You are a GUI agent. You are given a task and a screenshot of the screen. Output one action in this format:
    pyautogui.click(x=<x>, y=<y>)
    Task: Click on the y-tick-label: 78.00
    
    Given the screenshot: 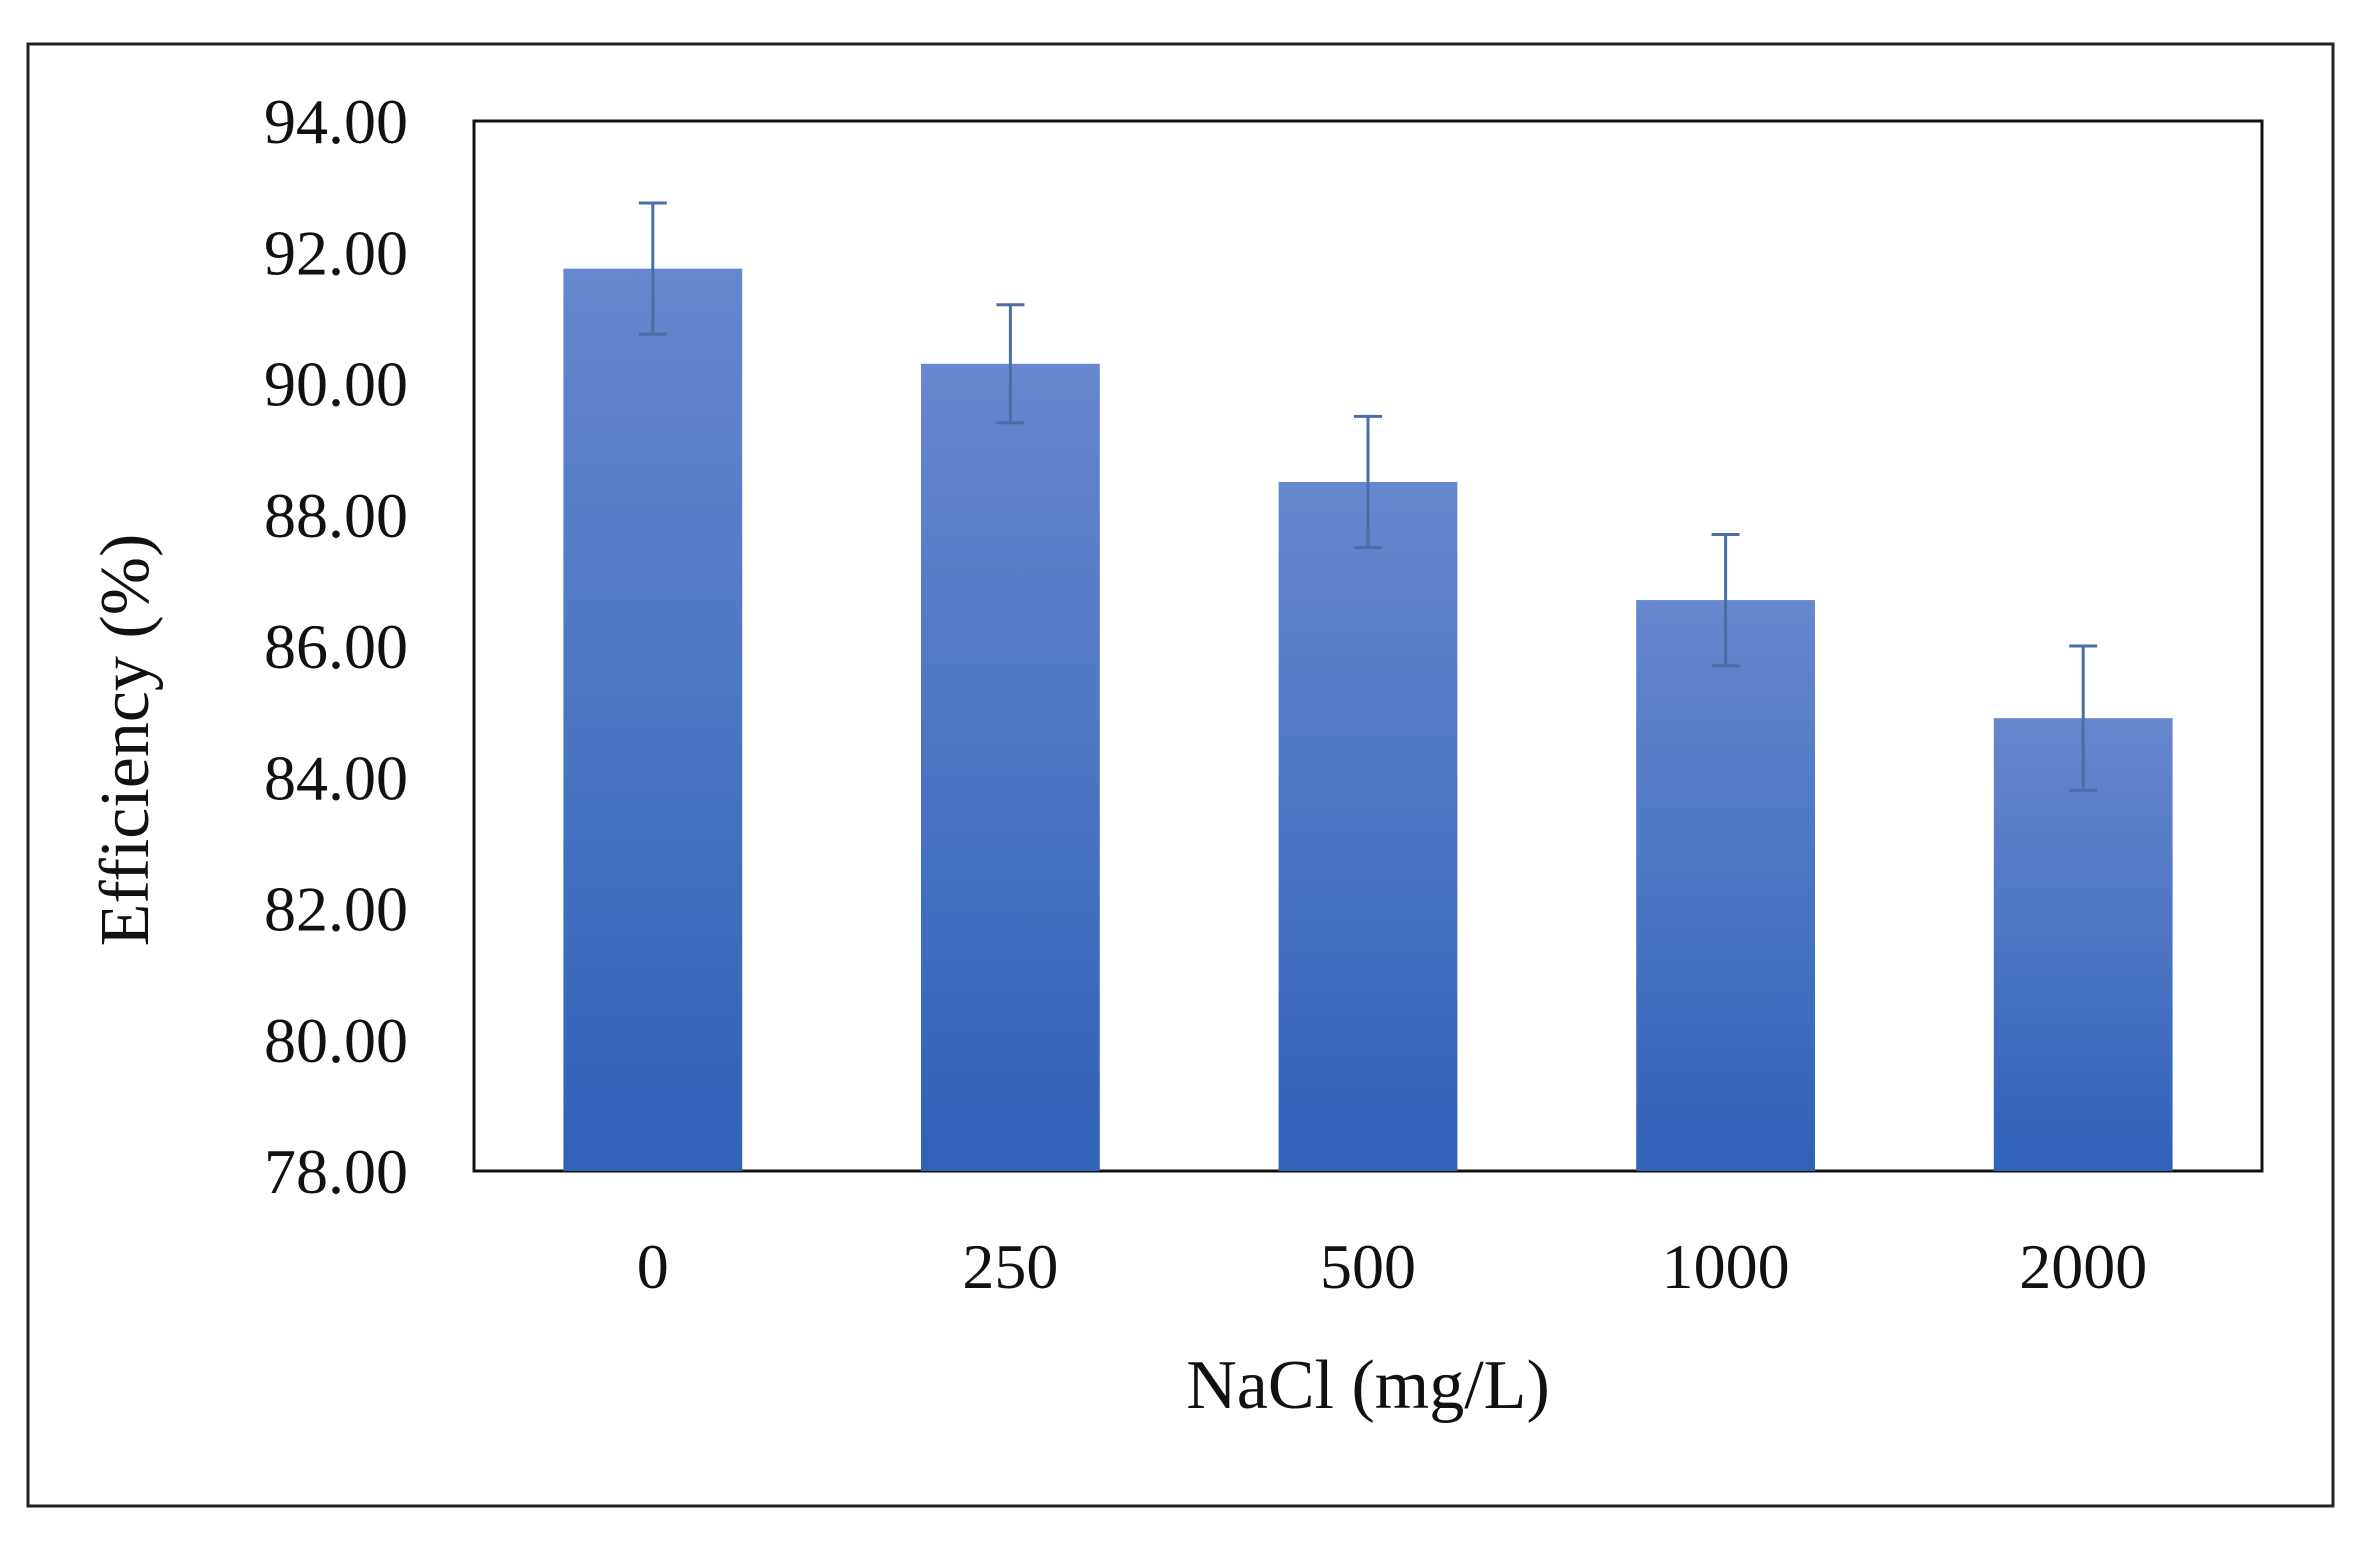 What is the action you would take?
    pyautogui.click(x=336, y=1171)
    